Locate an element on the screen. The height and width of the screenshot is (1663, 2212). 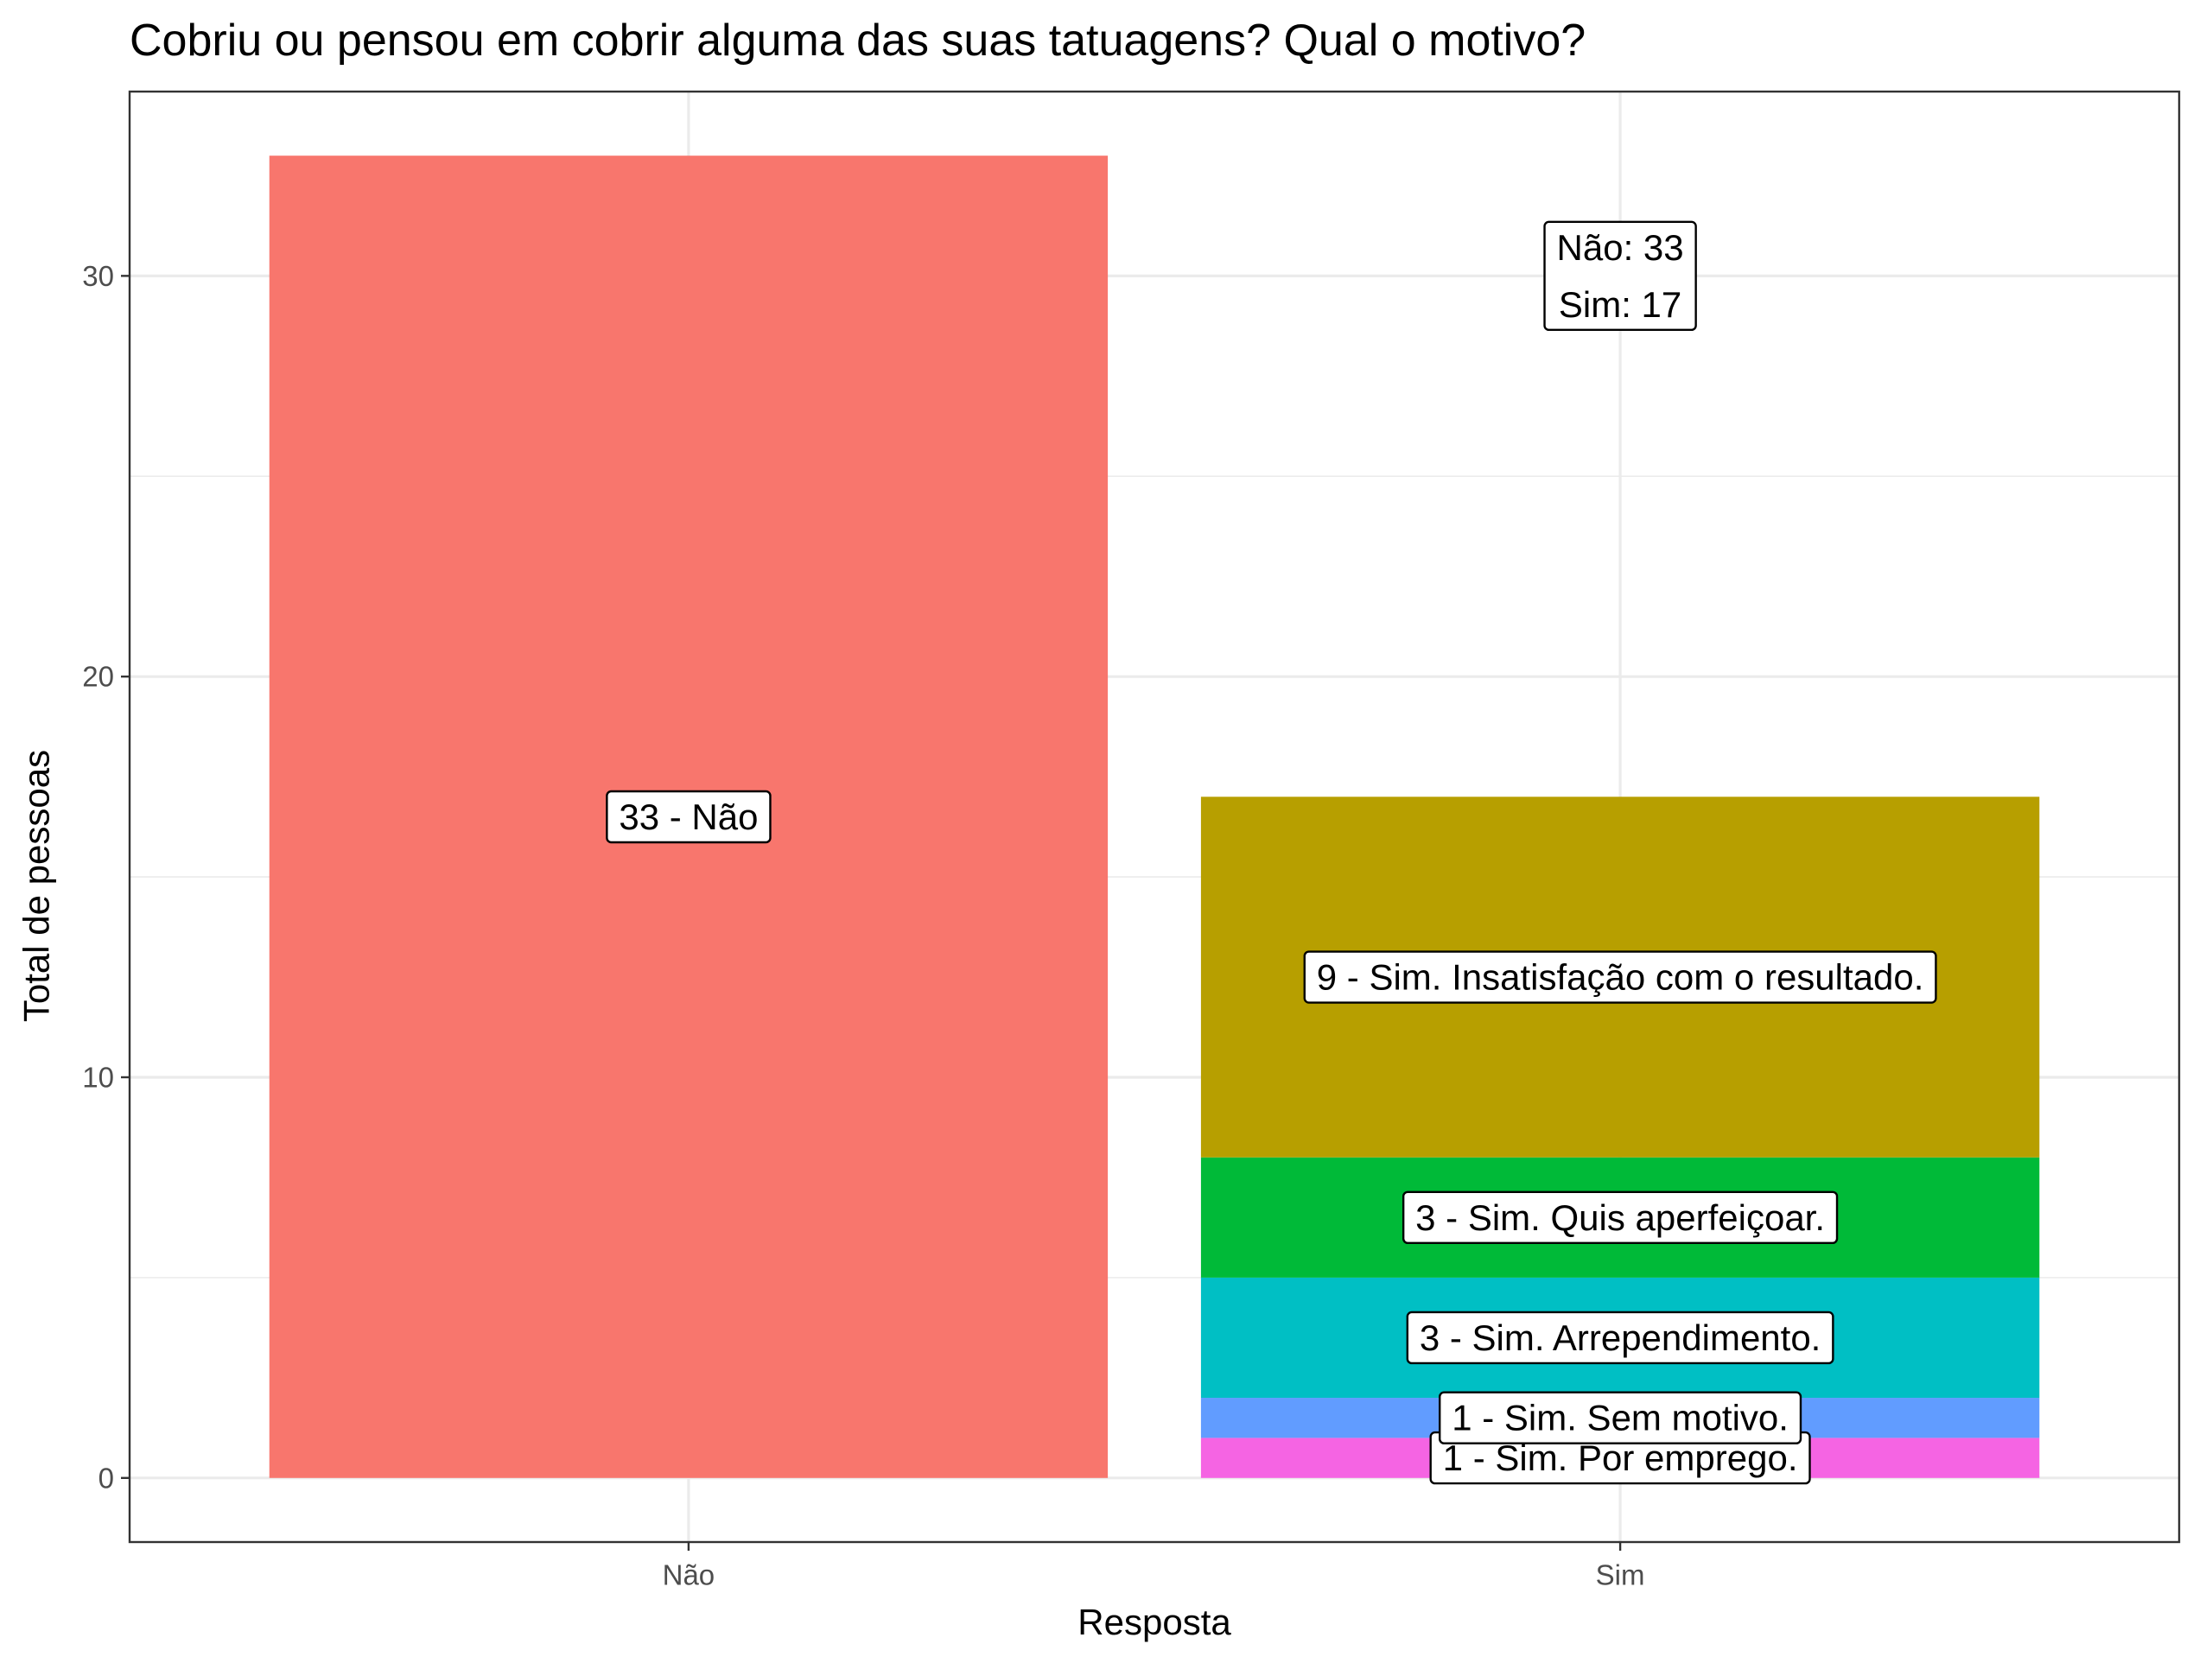
segment-label-text: 9 - Sim. Insatisfação com o resultado. is located at coordinates (1620, 978).